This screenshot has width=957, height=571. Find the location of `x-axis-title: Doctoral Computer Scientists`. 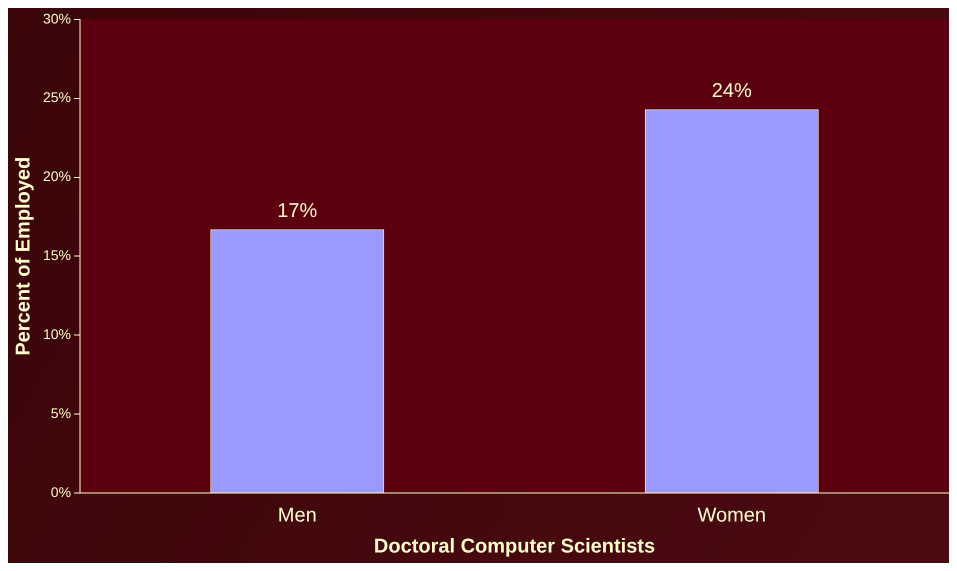

x-axis-title: Doctoral Computer Scientists is located at coordinates (515, 547).